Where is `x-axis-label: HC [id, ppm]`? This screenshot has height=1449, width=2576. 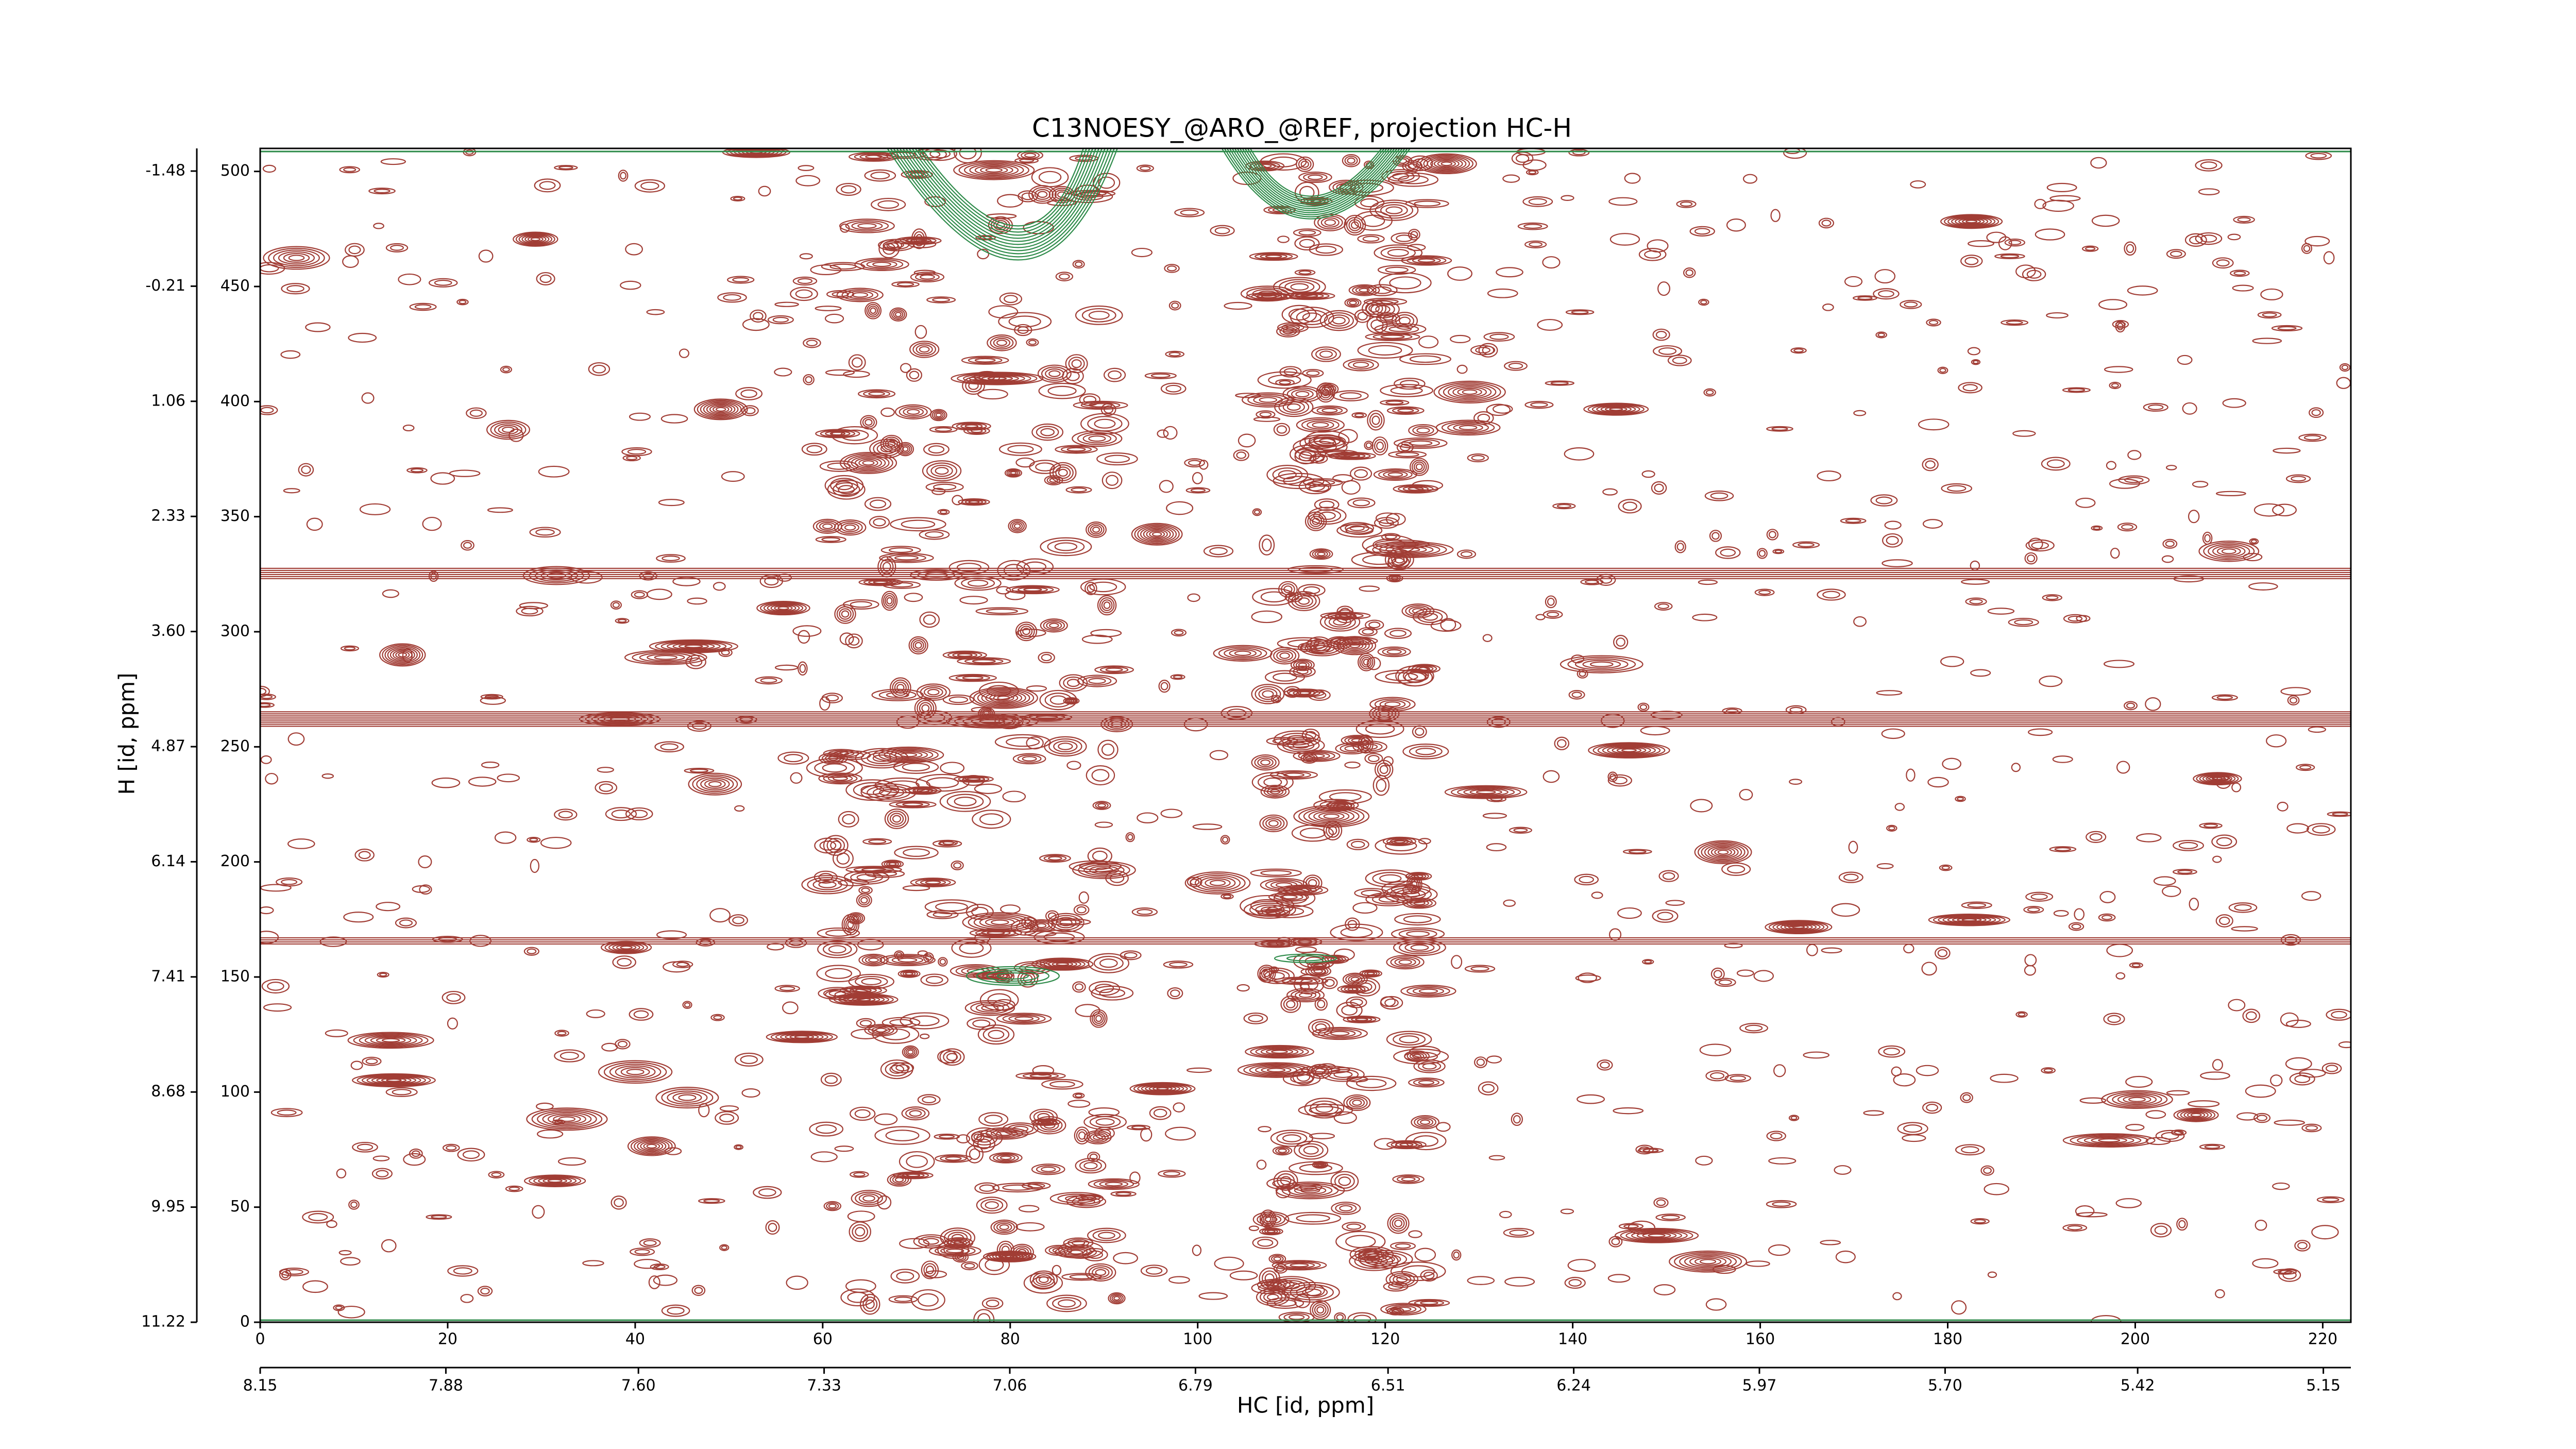 x-axis-label: HC [id, ppm] is located at coordinates (1305, 1405).